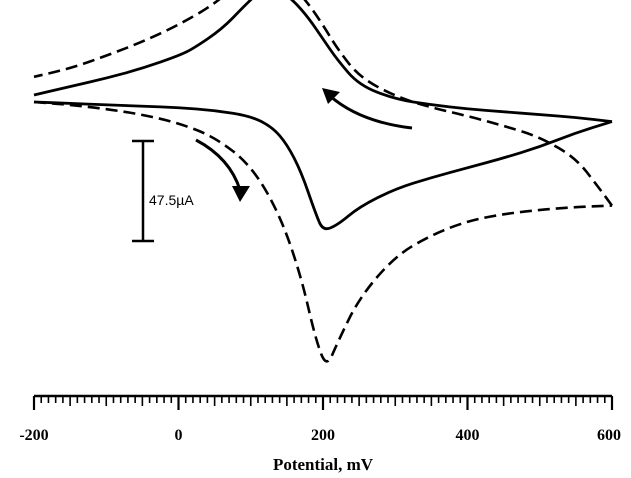 Image resolution: width=631 pixels, height=478 pixels. Describe the element at coordinates (218, 164) in the screenshot. I see `forward-scan-arrow` at that location.